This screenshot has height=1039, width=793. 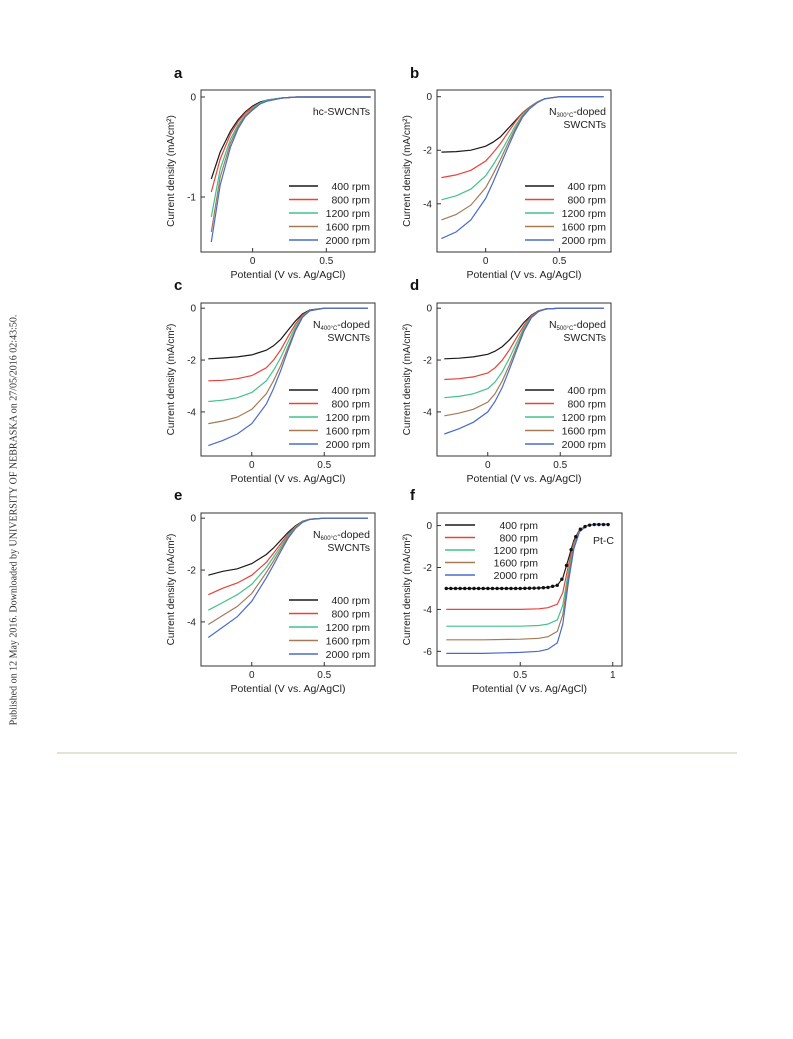 I want to click on y-tick-label: -6, so click(x=427, y=652).